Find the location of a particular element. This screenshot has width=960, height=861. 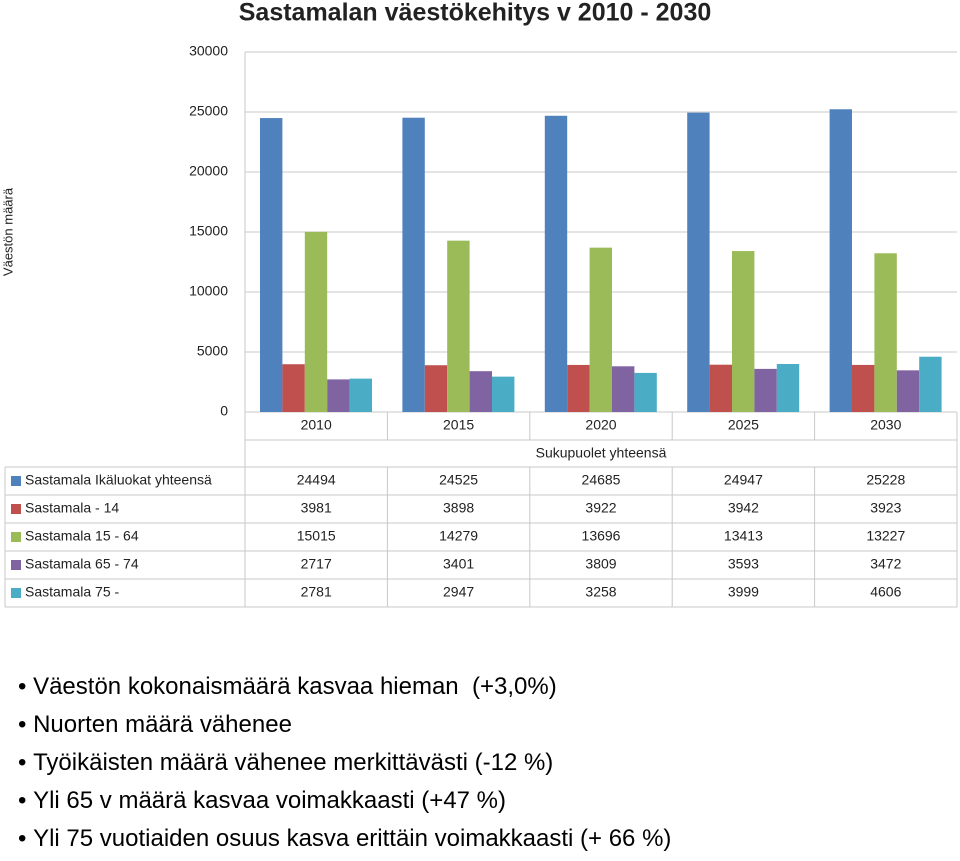

y-tick-label: 5000 is located at coordinates (212, 351).